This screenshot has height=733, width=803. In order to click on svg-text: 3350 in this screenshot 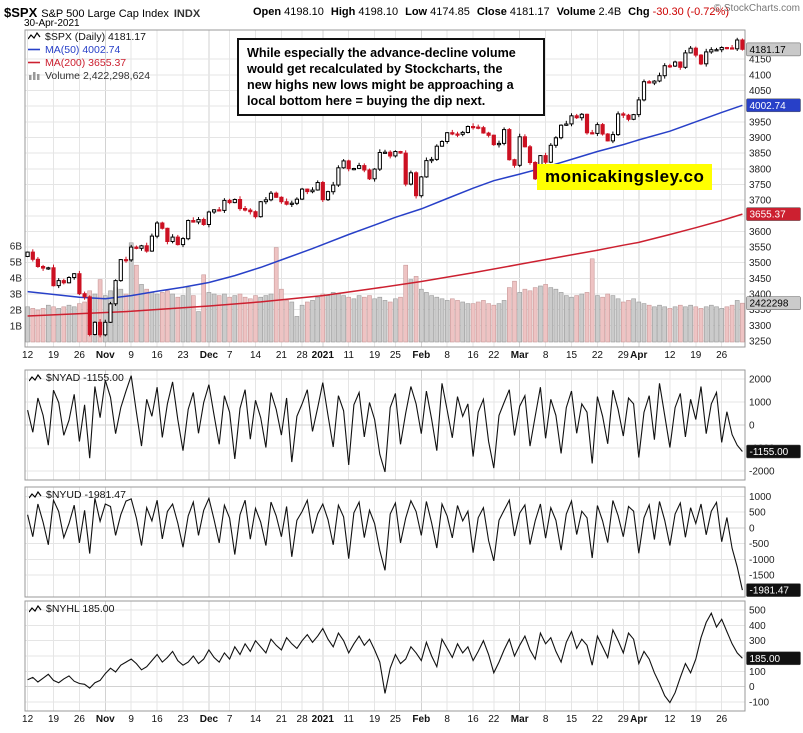, I will do `click(760, 310)`.